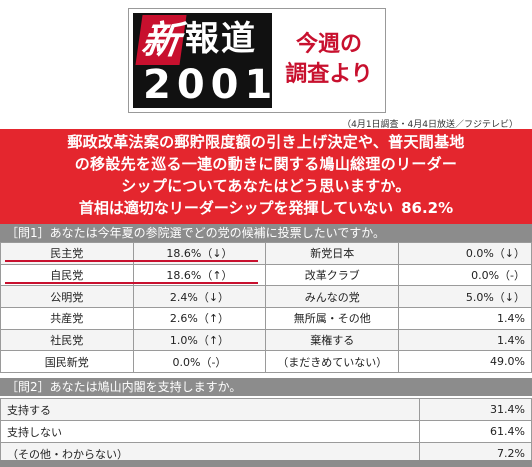 The image size is (532, 467). Describe the element at coordinates (266, 233) in the screenshot. I see `q1-title: ［問1］あなたは今年夏の参院選でどの党の候補に投票したいですか。` at that location.